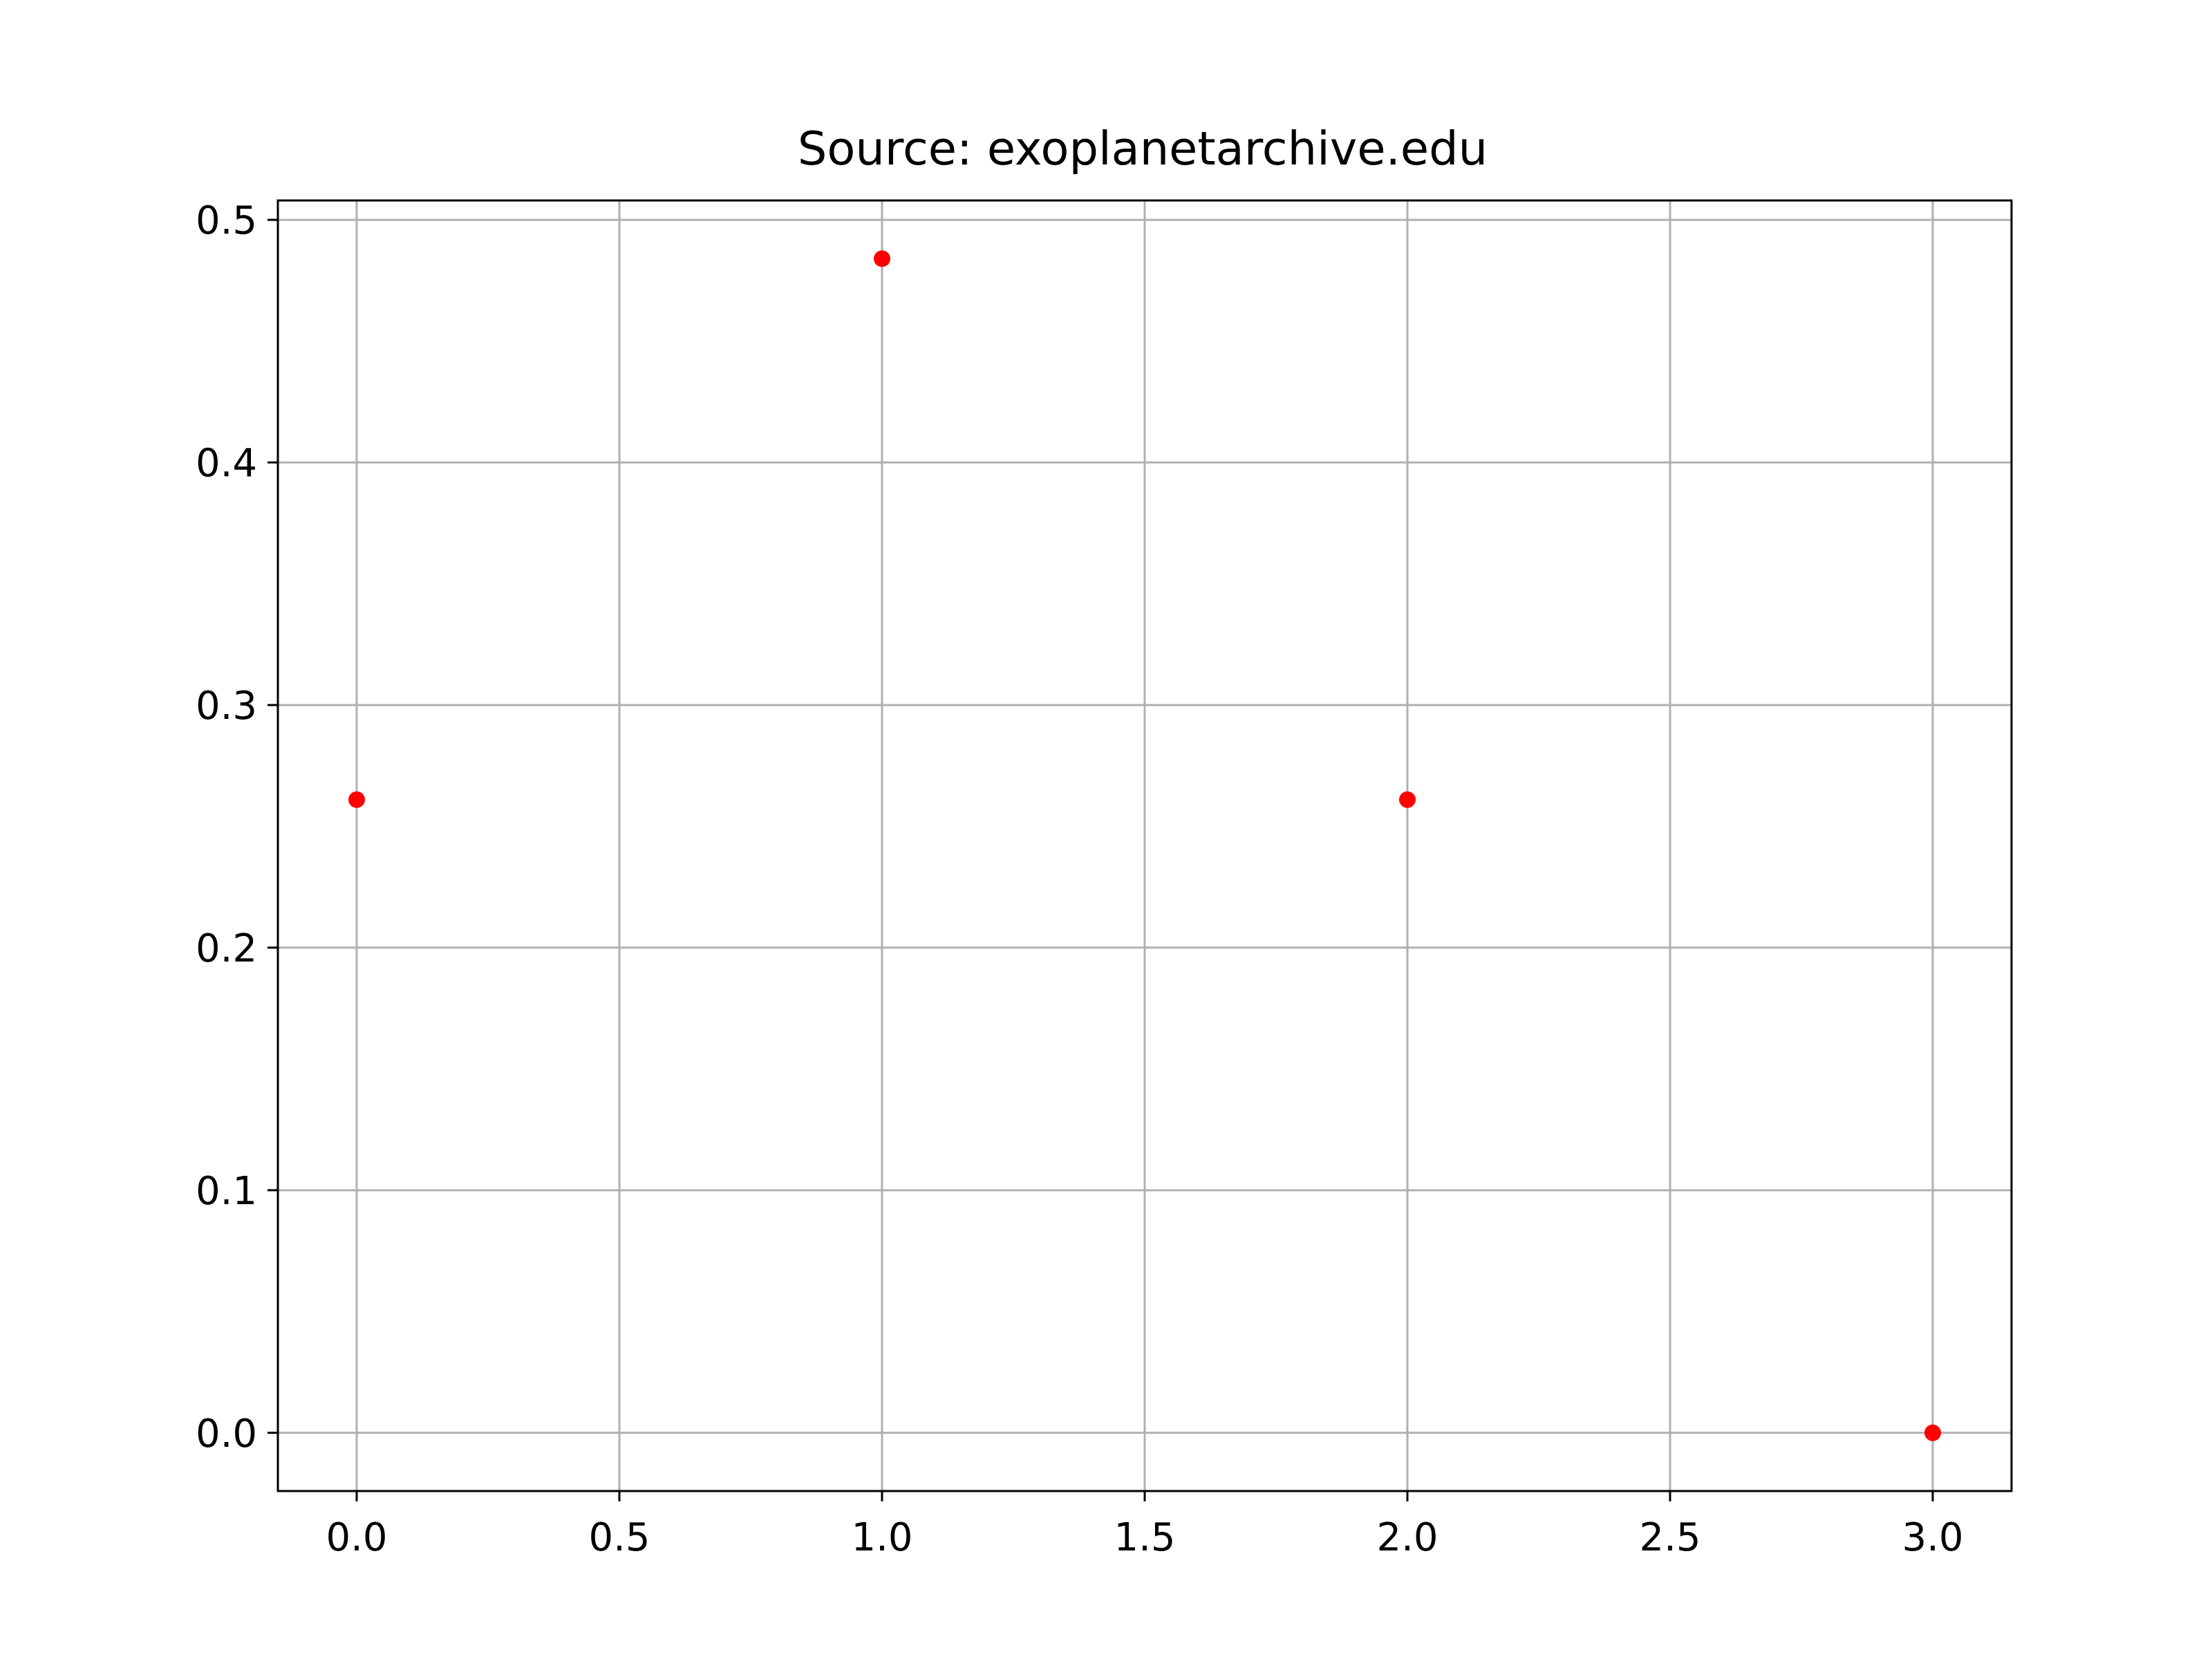 The width and height of the screenshot is (2212, 1659). What do you see at coordinates (882, 1537) in the screenshot?
I see `x-tick-label: 1.0` at bounding box center [882, 1537].